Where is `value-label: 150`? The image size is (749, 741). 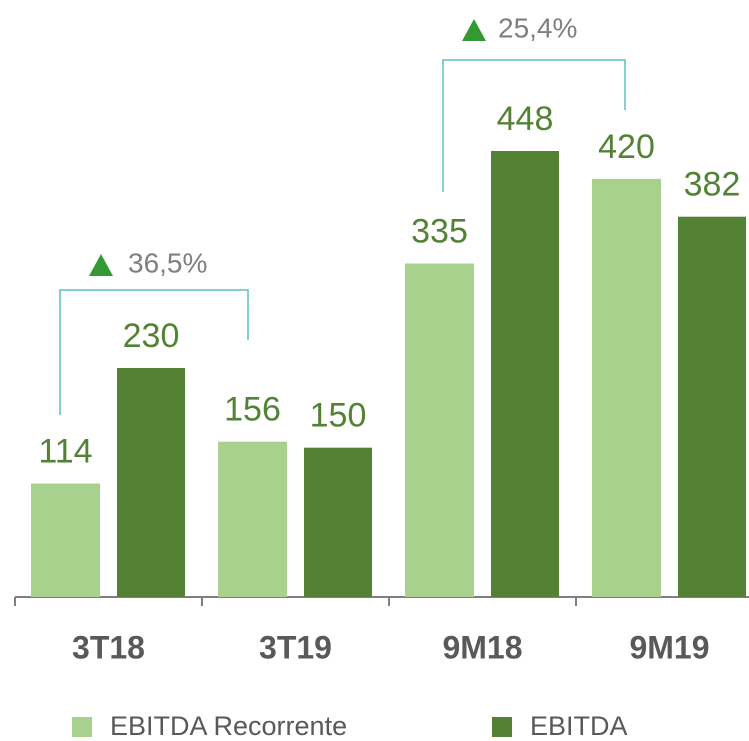
value-label: 150 is located at coordinates (338, 416).